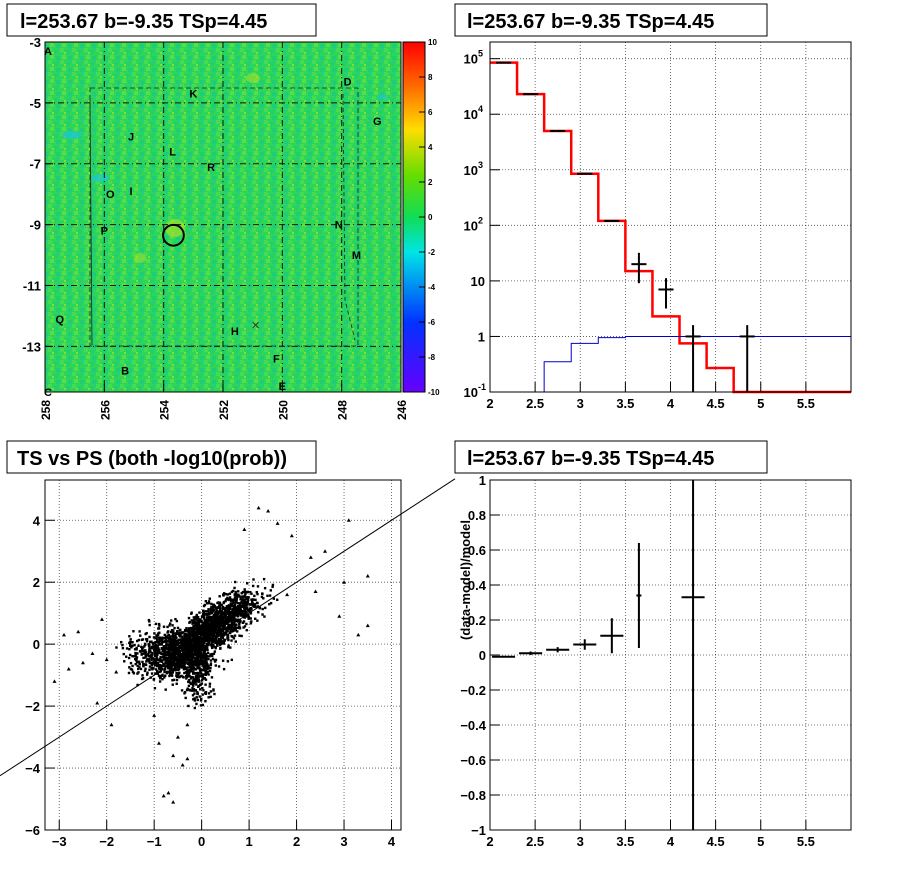 This screenshot has height=875, width=898. I want to click on colorbar-tick-label: 4, so click(430, 147).